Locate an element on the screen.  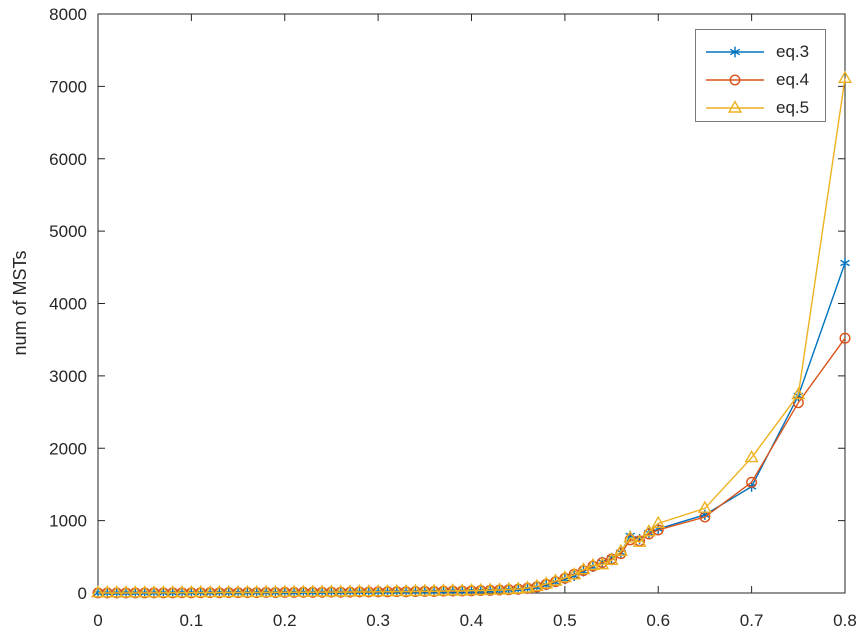
legend-item-eq5: eq.5 is located at coordinates (760, 108).